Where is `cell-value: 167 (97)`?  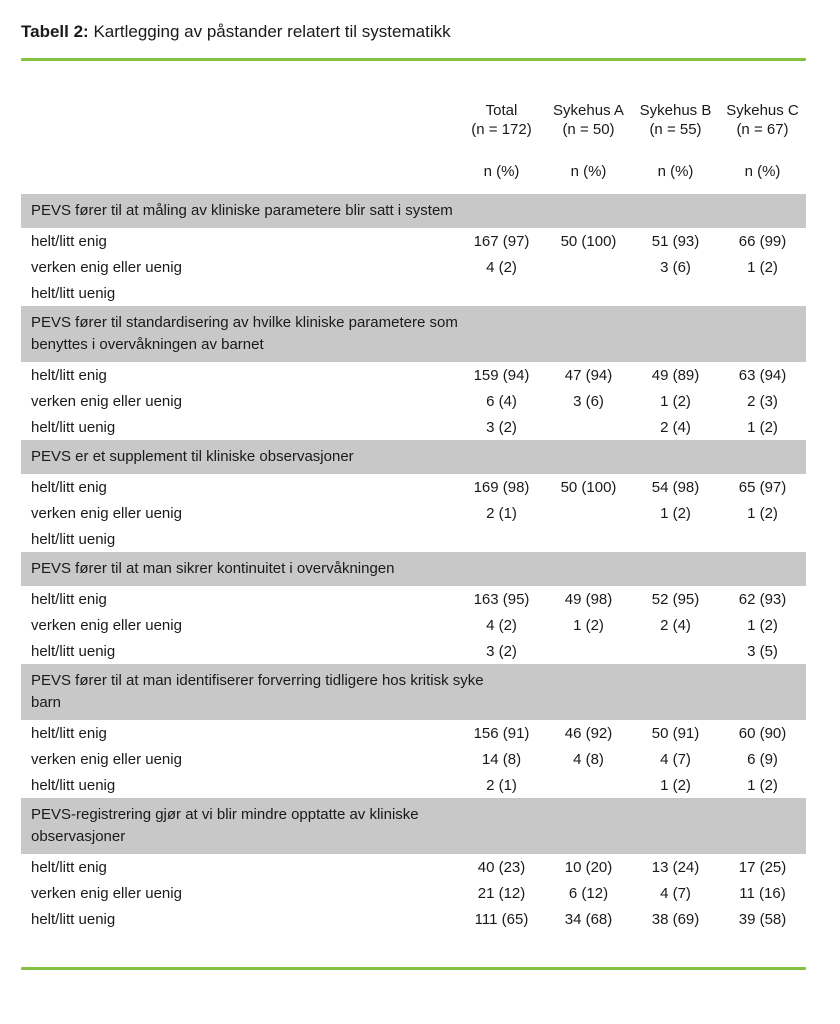
cell-value: 167 (97) is located at coordinates (501, 241).